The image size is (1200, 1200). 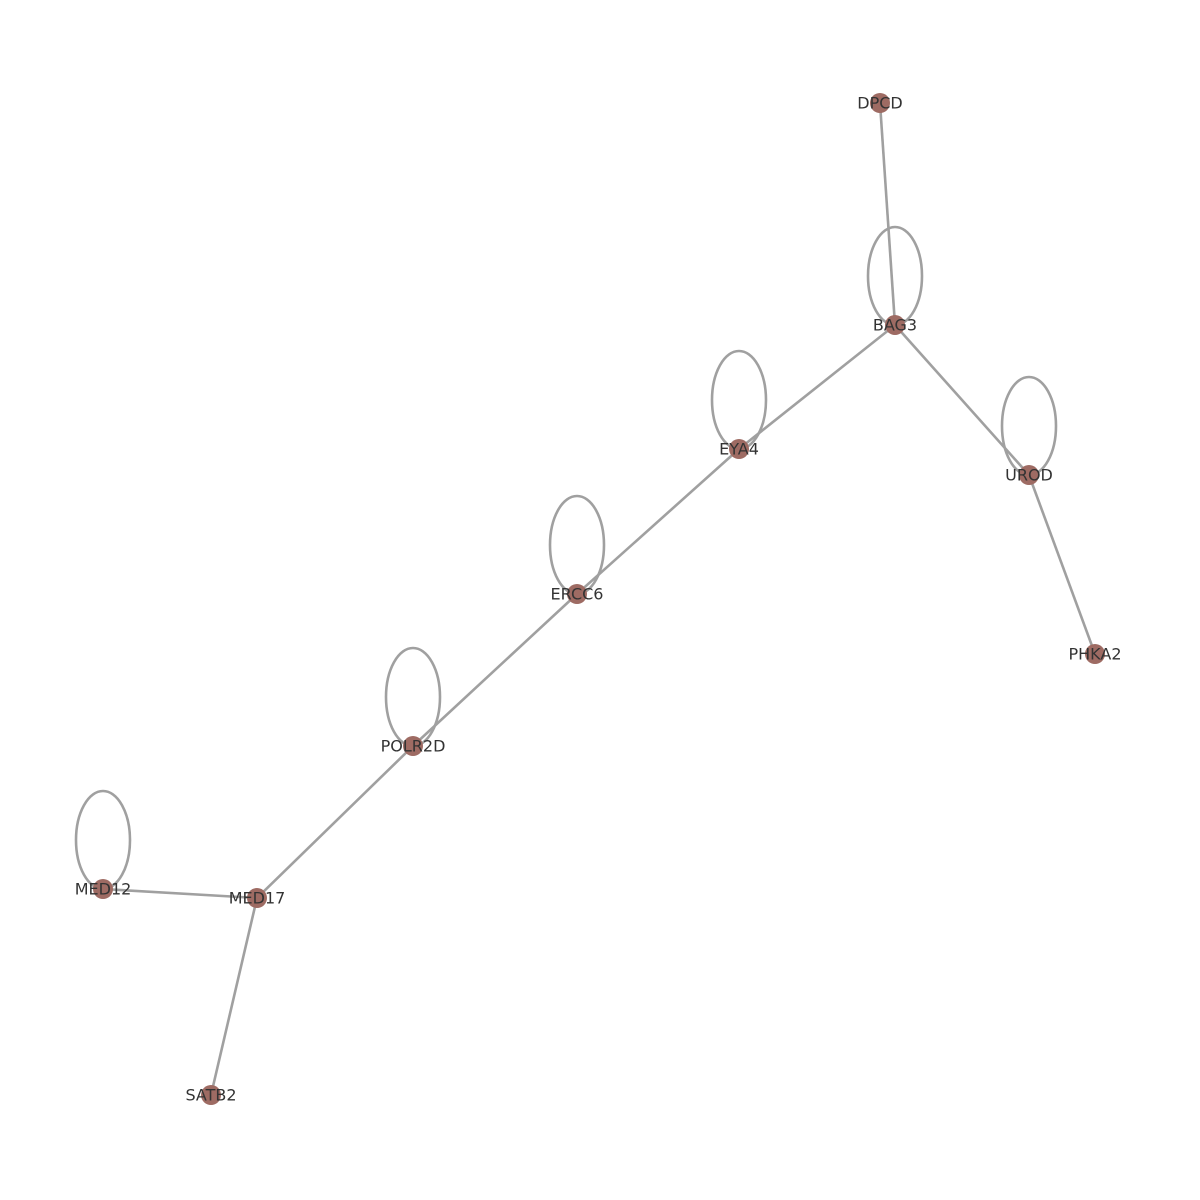 I want to click on node-dpcd, so click(x=880, y=103).